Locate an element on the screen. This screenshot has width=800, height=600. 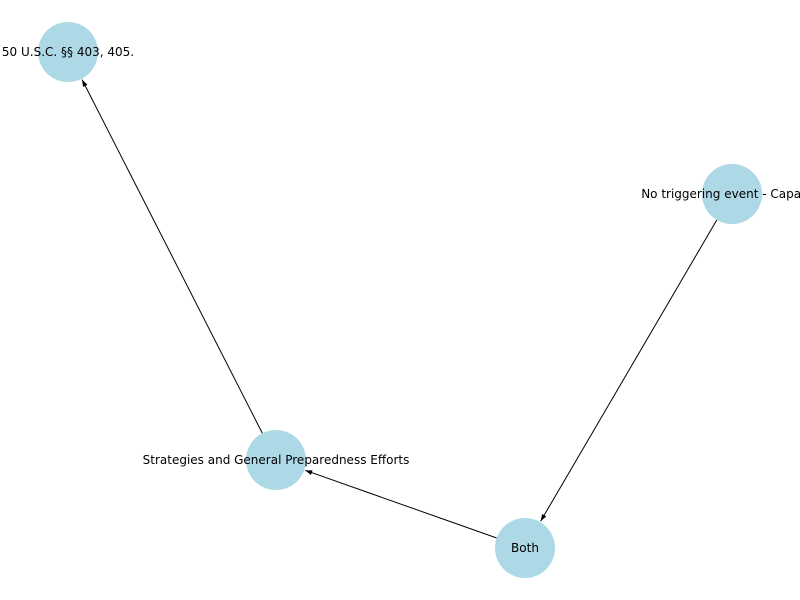
node-label: No triggering event - Capacity is located at coordinates (720, 194).